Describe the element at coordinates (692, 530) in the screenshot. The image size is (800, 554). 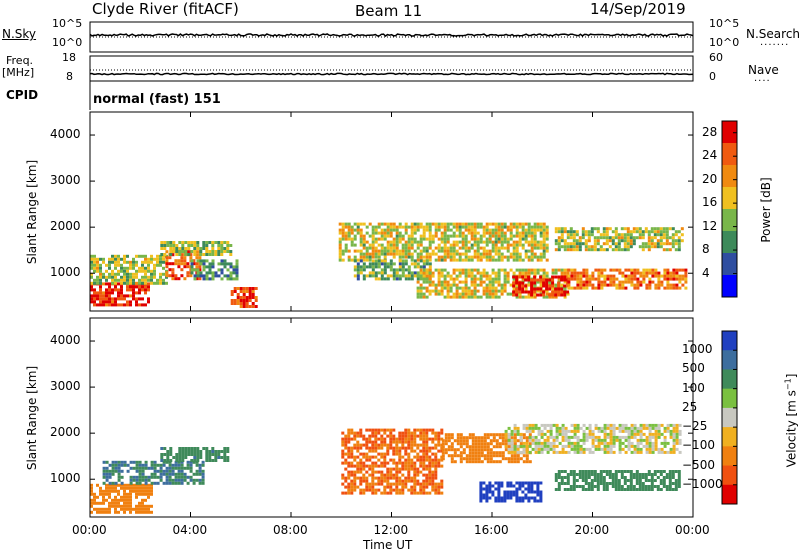
I see `x-tick-label: 00:00` at that location.